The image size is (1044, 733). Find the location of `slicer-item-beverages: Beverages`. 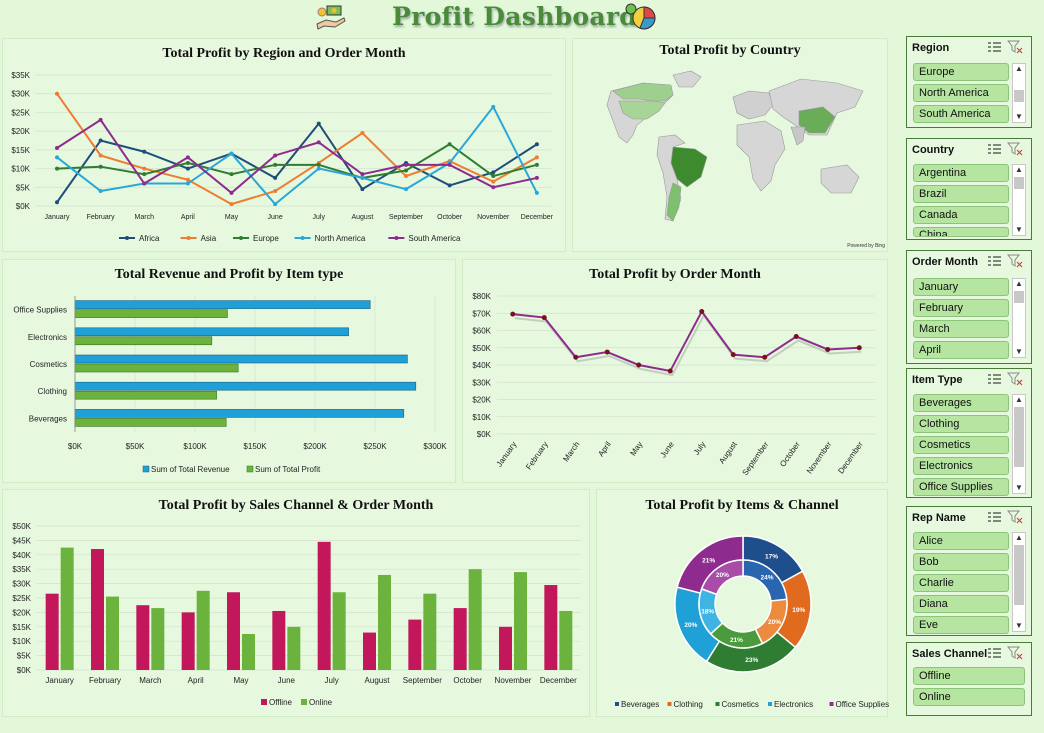

slicer-item-beverages: Beverages is located at coordinates (961, 403).